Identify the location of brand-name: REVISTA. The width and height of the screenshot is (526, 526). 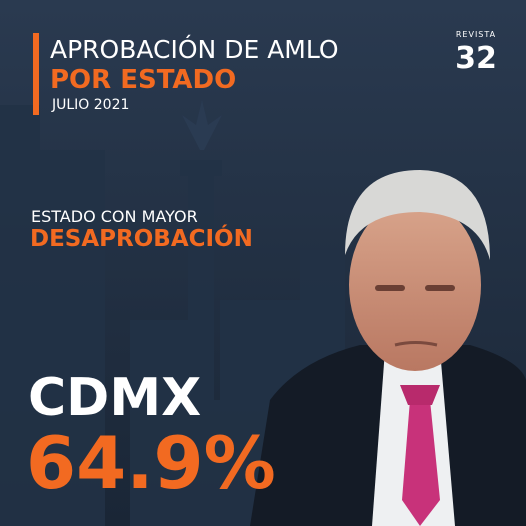
(476, 34).